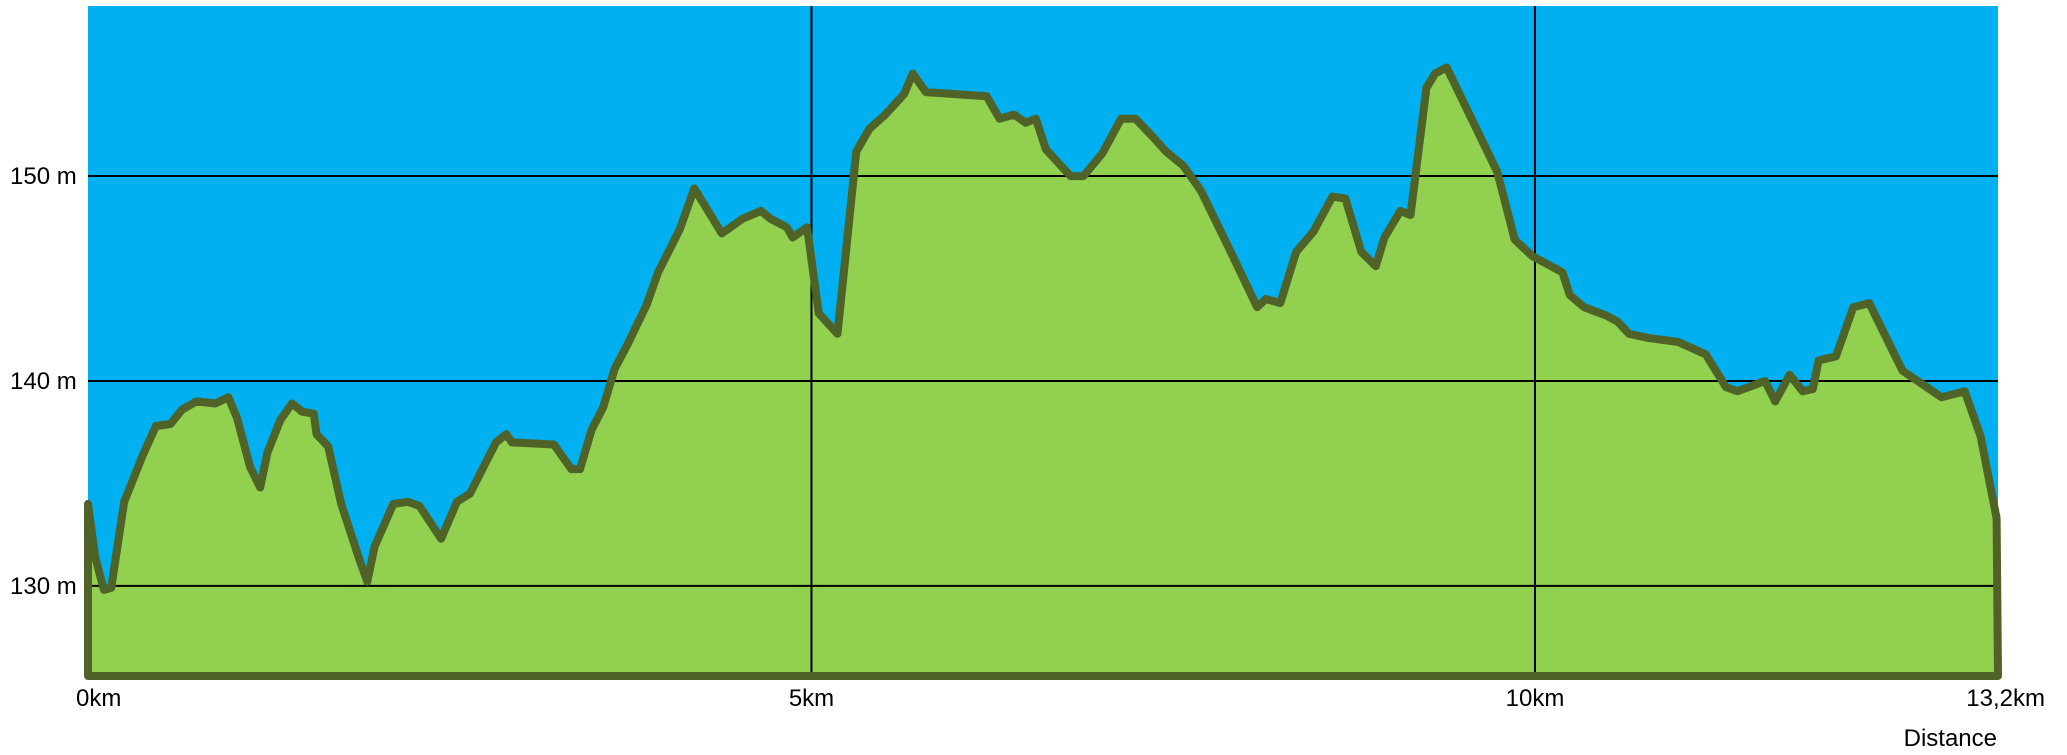 The height and width of the screenshot is (755, 2067). What do you see at coordinates (1535, 698) in the screenshot?
I see `x-tick-label: 10km` at bounding box center [1535, 698].